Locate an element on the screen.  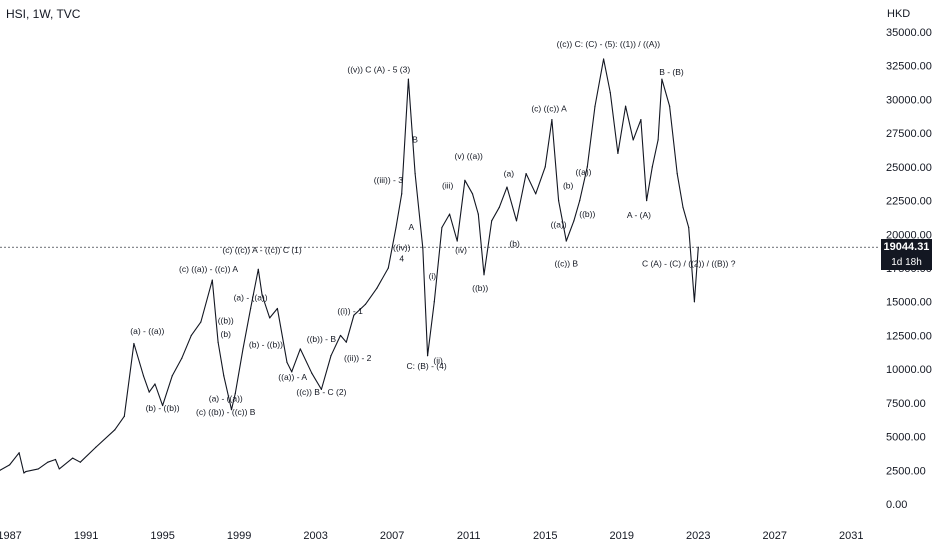
x-tick-label: 1999 is located at coordinates (239, 536).